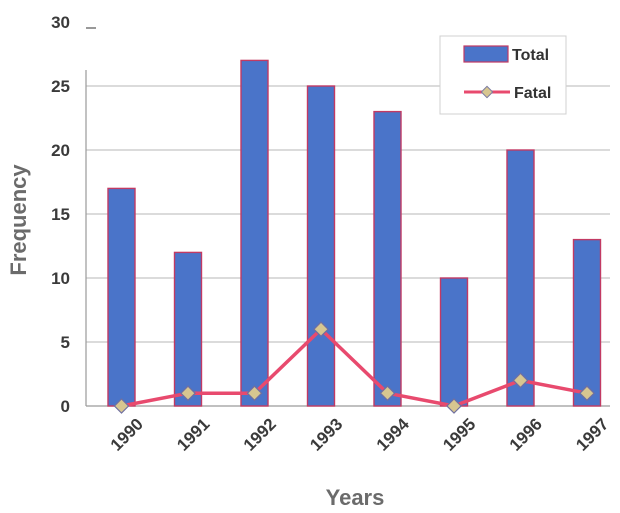 This screenshot has height=513, width=620. I want to click on x-tick-label: 1993, so click(326, 435).